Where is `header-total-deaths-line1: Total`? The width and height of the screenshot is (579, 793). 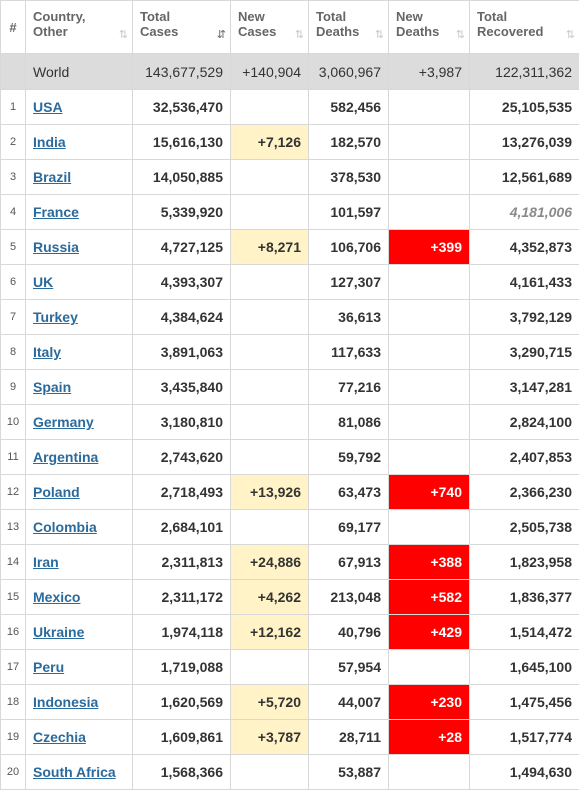 header-total-deaths-line1: Total is located at coordinates (331, 16).